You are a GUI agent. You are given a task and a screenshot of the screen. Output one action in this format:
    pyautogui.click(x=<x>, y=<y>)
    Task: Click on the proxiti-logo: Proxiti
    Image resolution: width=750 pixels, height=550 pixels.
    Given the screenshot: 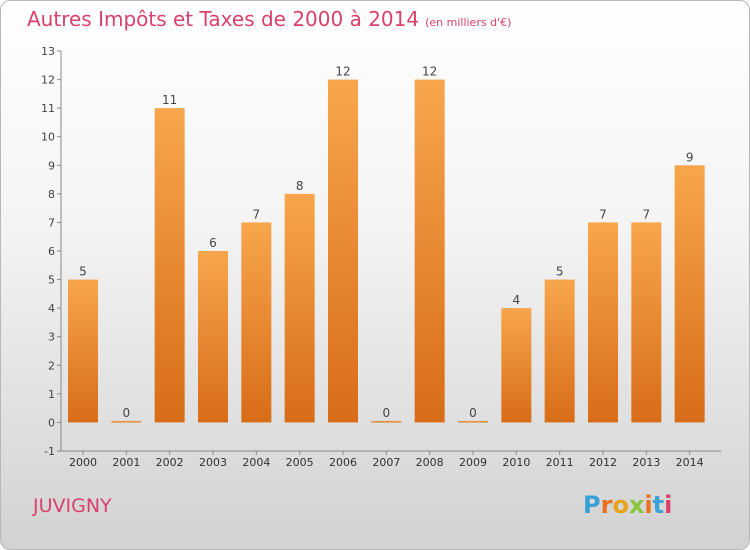 What is the action you would take?
    pyautogui.click(x=627, y=505)
    